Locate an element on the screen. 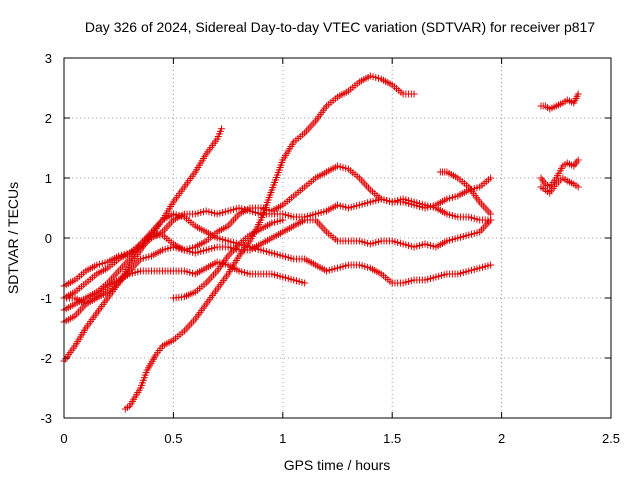 This screenshot has height=480, width=640. x-tick-label: 0.5 is located at coordinates (173, 438).